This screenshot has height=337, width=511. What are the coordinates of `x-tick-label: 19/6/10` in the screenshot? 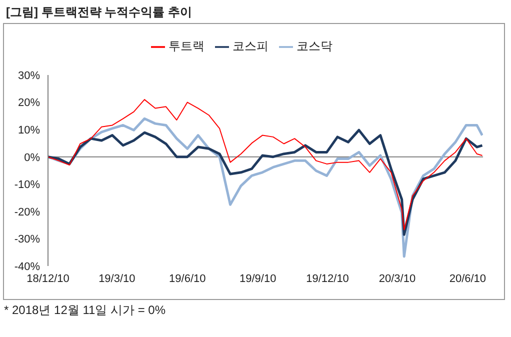 It's located at (187, 278).